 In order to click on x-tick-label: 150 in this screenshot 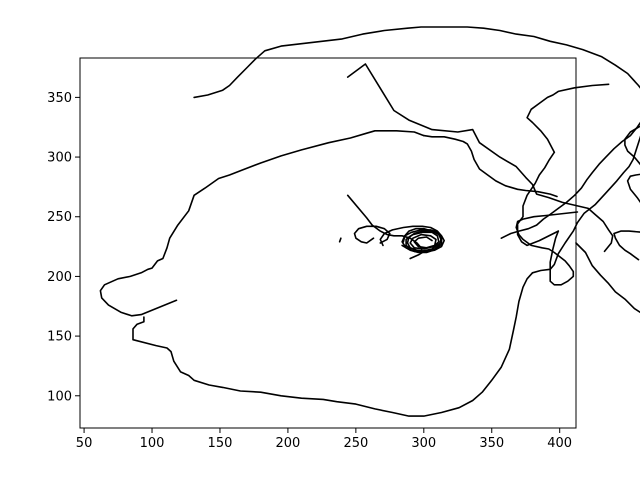, I will do `click(220, 443)`.